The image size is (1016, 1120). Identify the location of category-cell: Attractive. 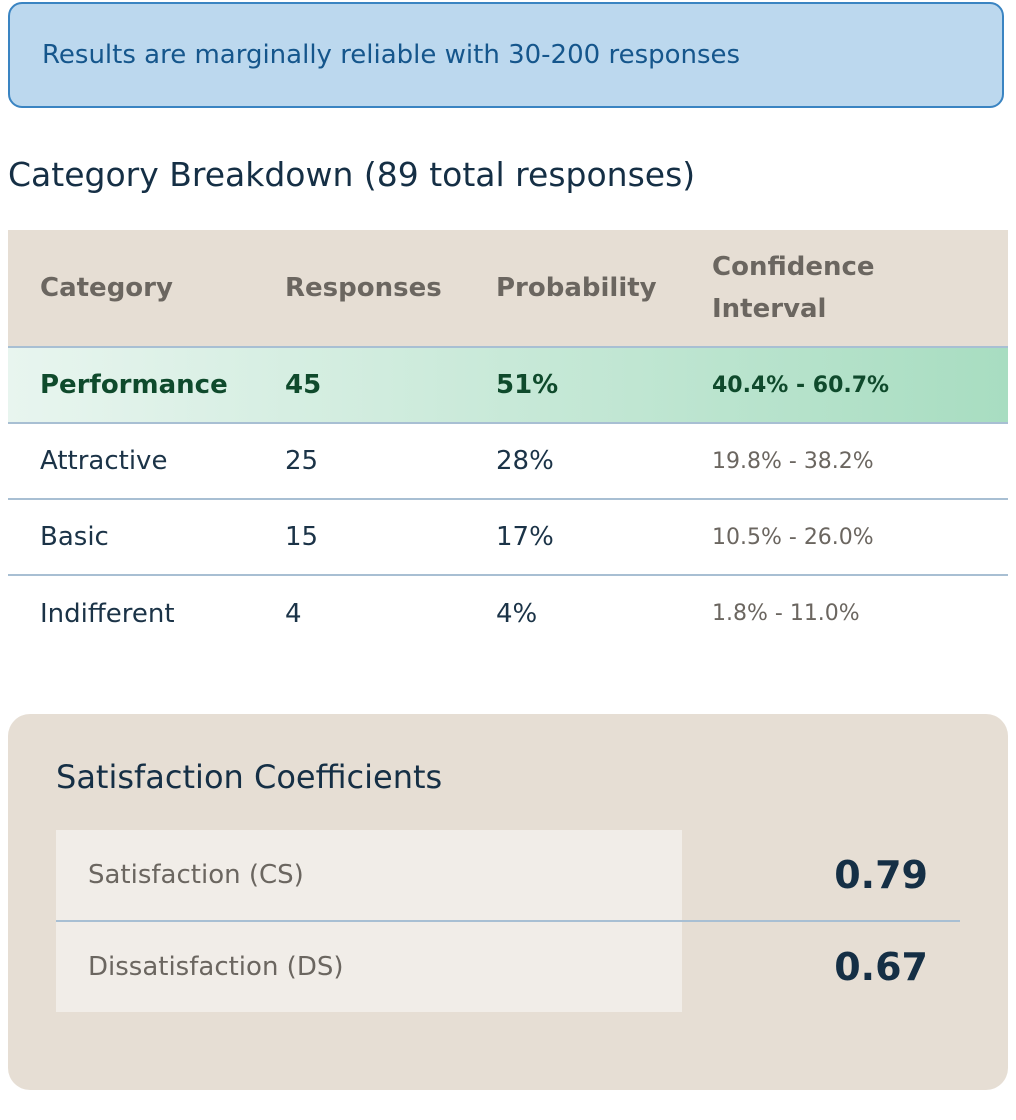
(130, 461).